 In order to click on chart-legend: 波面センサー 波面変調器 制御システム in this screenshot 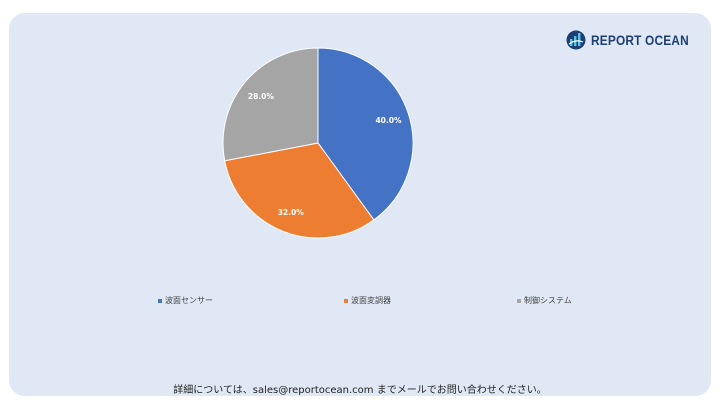, I will do `click(360, 301)`.